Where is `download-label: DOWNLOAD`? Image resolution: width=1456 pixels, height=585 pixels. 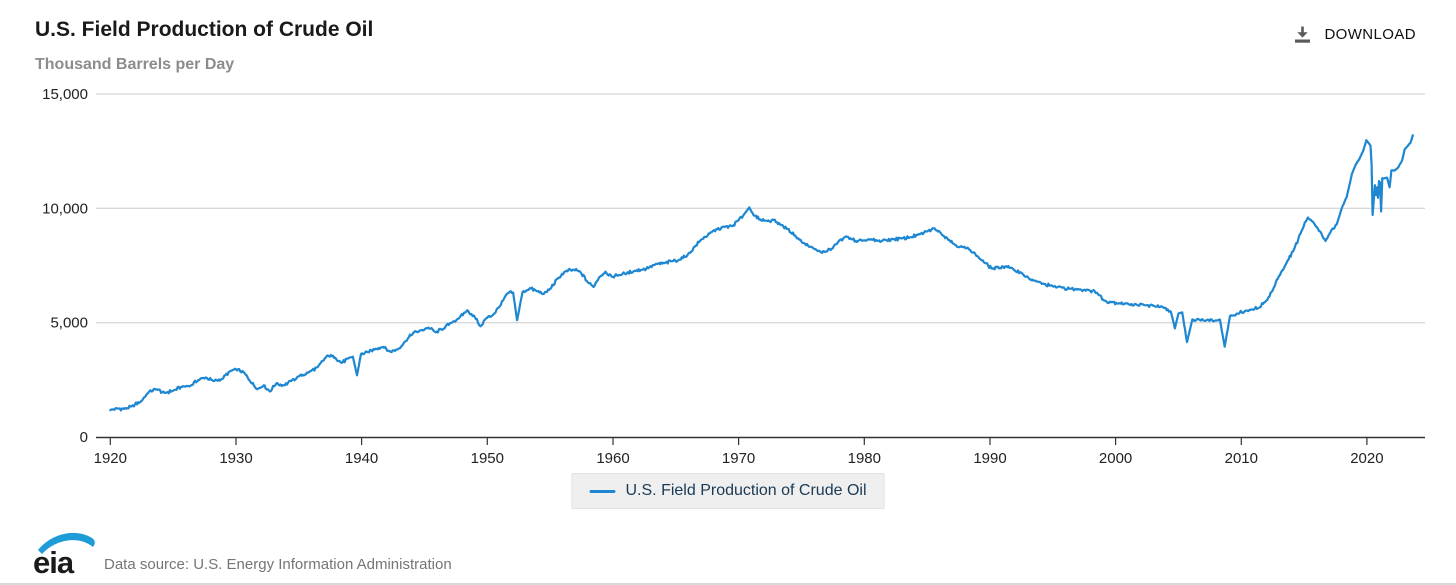 download-label: DOWNLOAD is located at coordinates (1370, 34).